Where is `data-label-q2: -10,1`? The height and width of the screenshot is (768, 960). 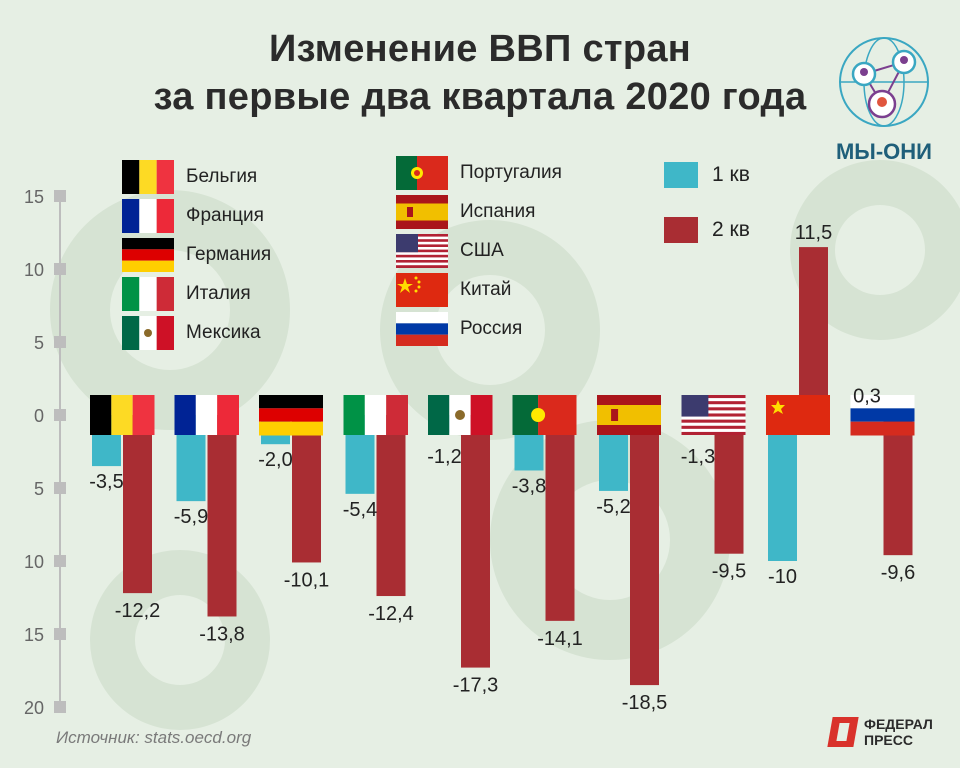
data-label-q2: -10,1 is located at coordinates (307, 580).